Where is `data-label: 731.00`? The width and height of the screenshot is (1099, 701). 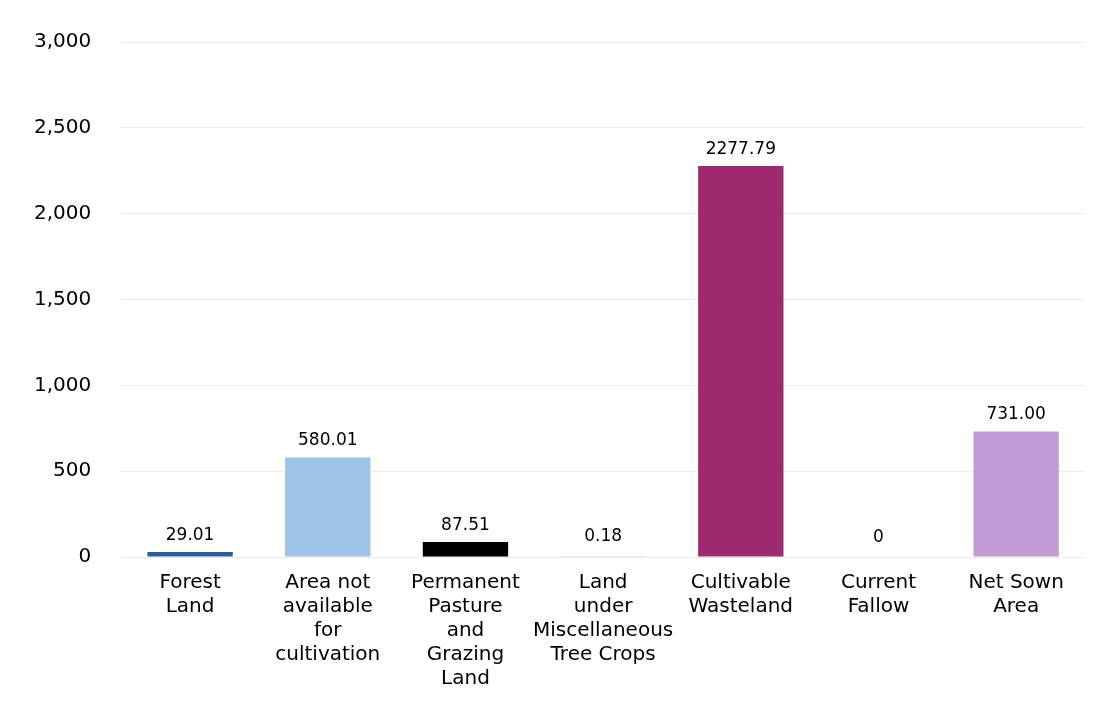 data-label: 731.00 is located at coordinates (1016, 413).